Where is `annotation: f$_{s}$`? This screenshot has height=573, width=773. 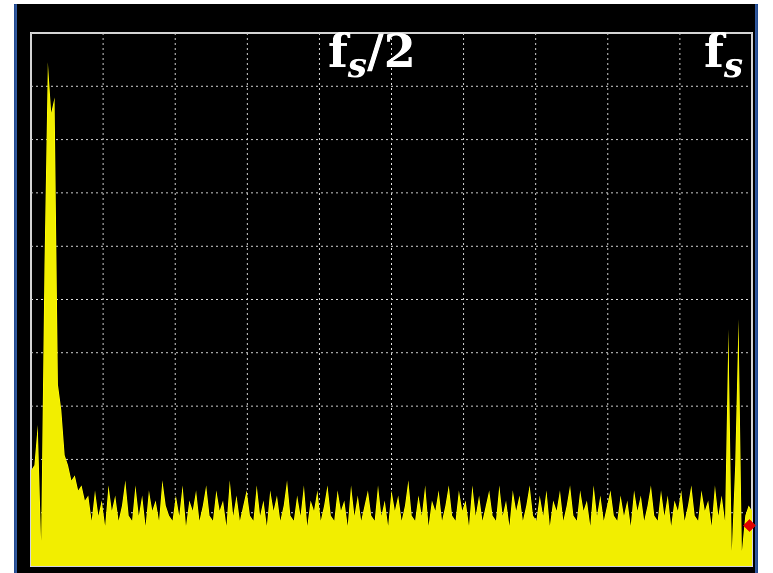 annotation: f$_{s}$ is located at coordinates (723, 55).